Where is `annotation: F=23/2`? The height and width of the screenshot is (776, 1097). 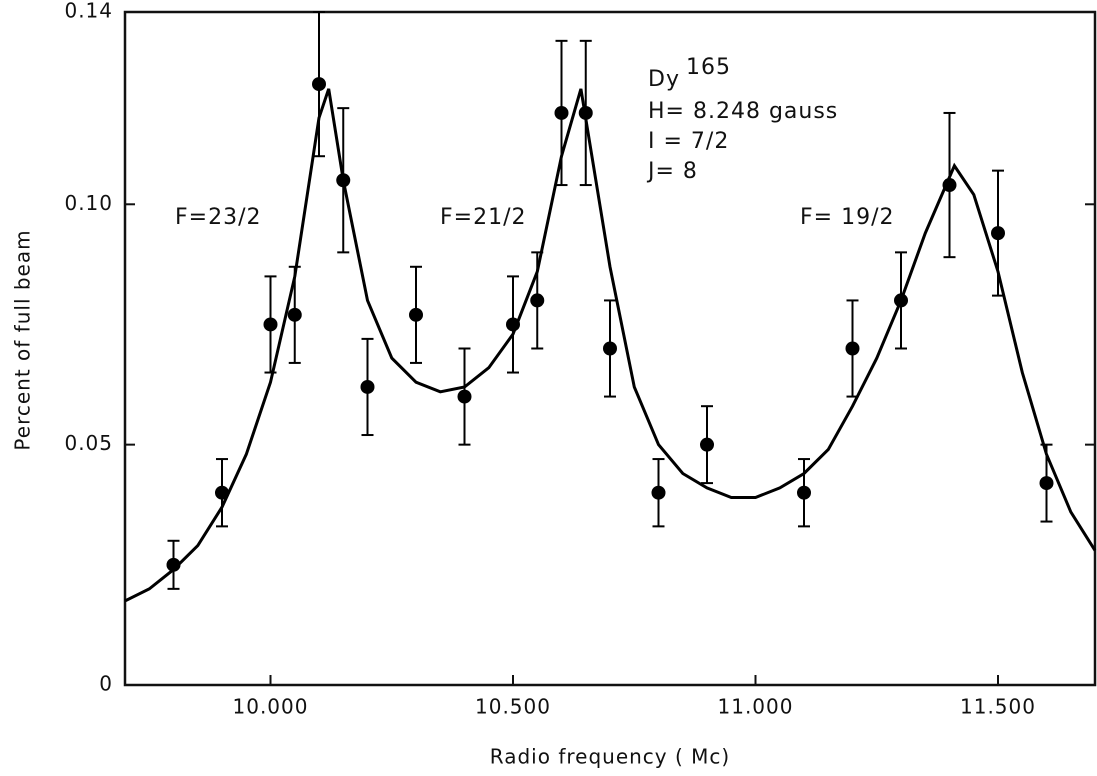 annotation: F=23/2 is located at coordinates (218, 217).